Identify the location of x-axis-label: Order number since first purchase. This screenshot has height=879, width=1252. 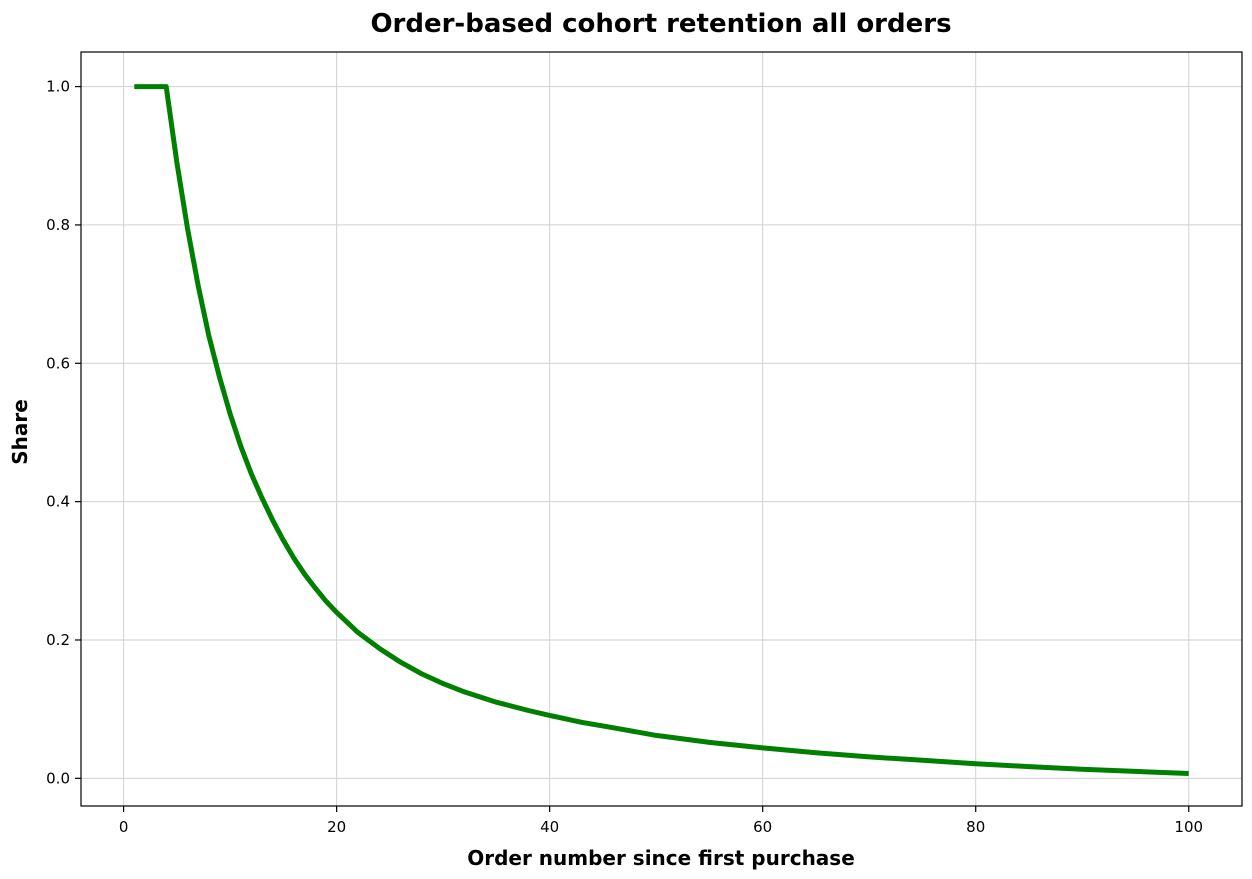
(661, 858).